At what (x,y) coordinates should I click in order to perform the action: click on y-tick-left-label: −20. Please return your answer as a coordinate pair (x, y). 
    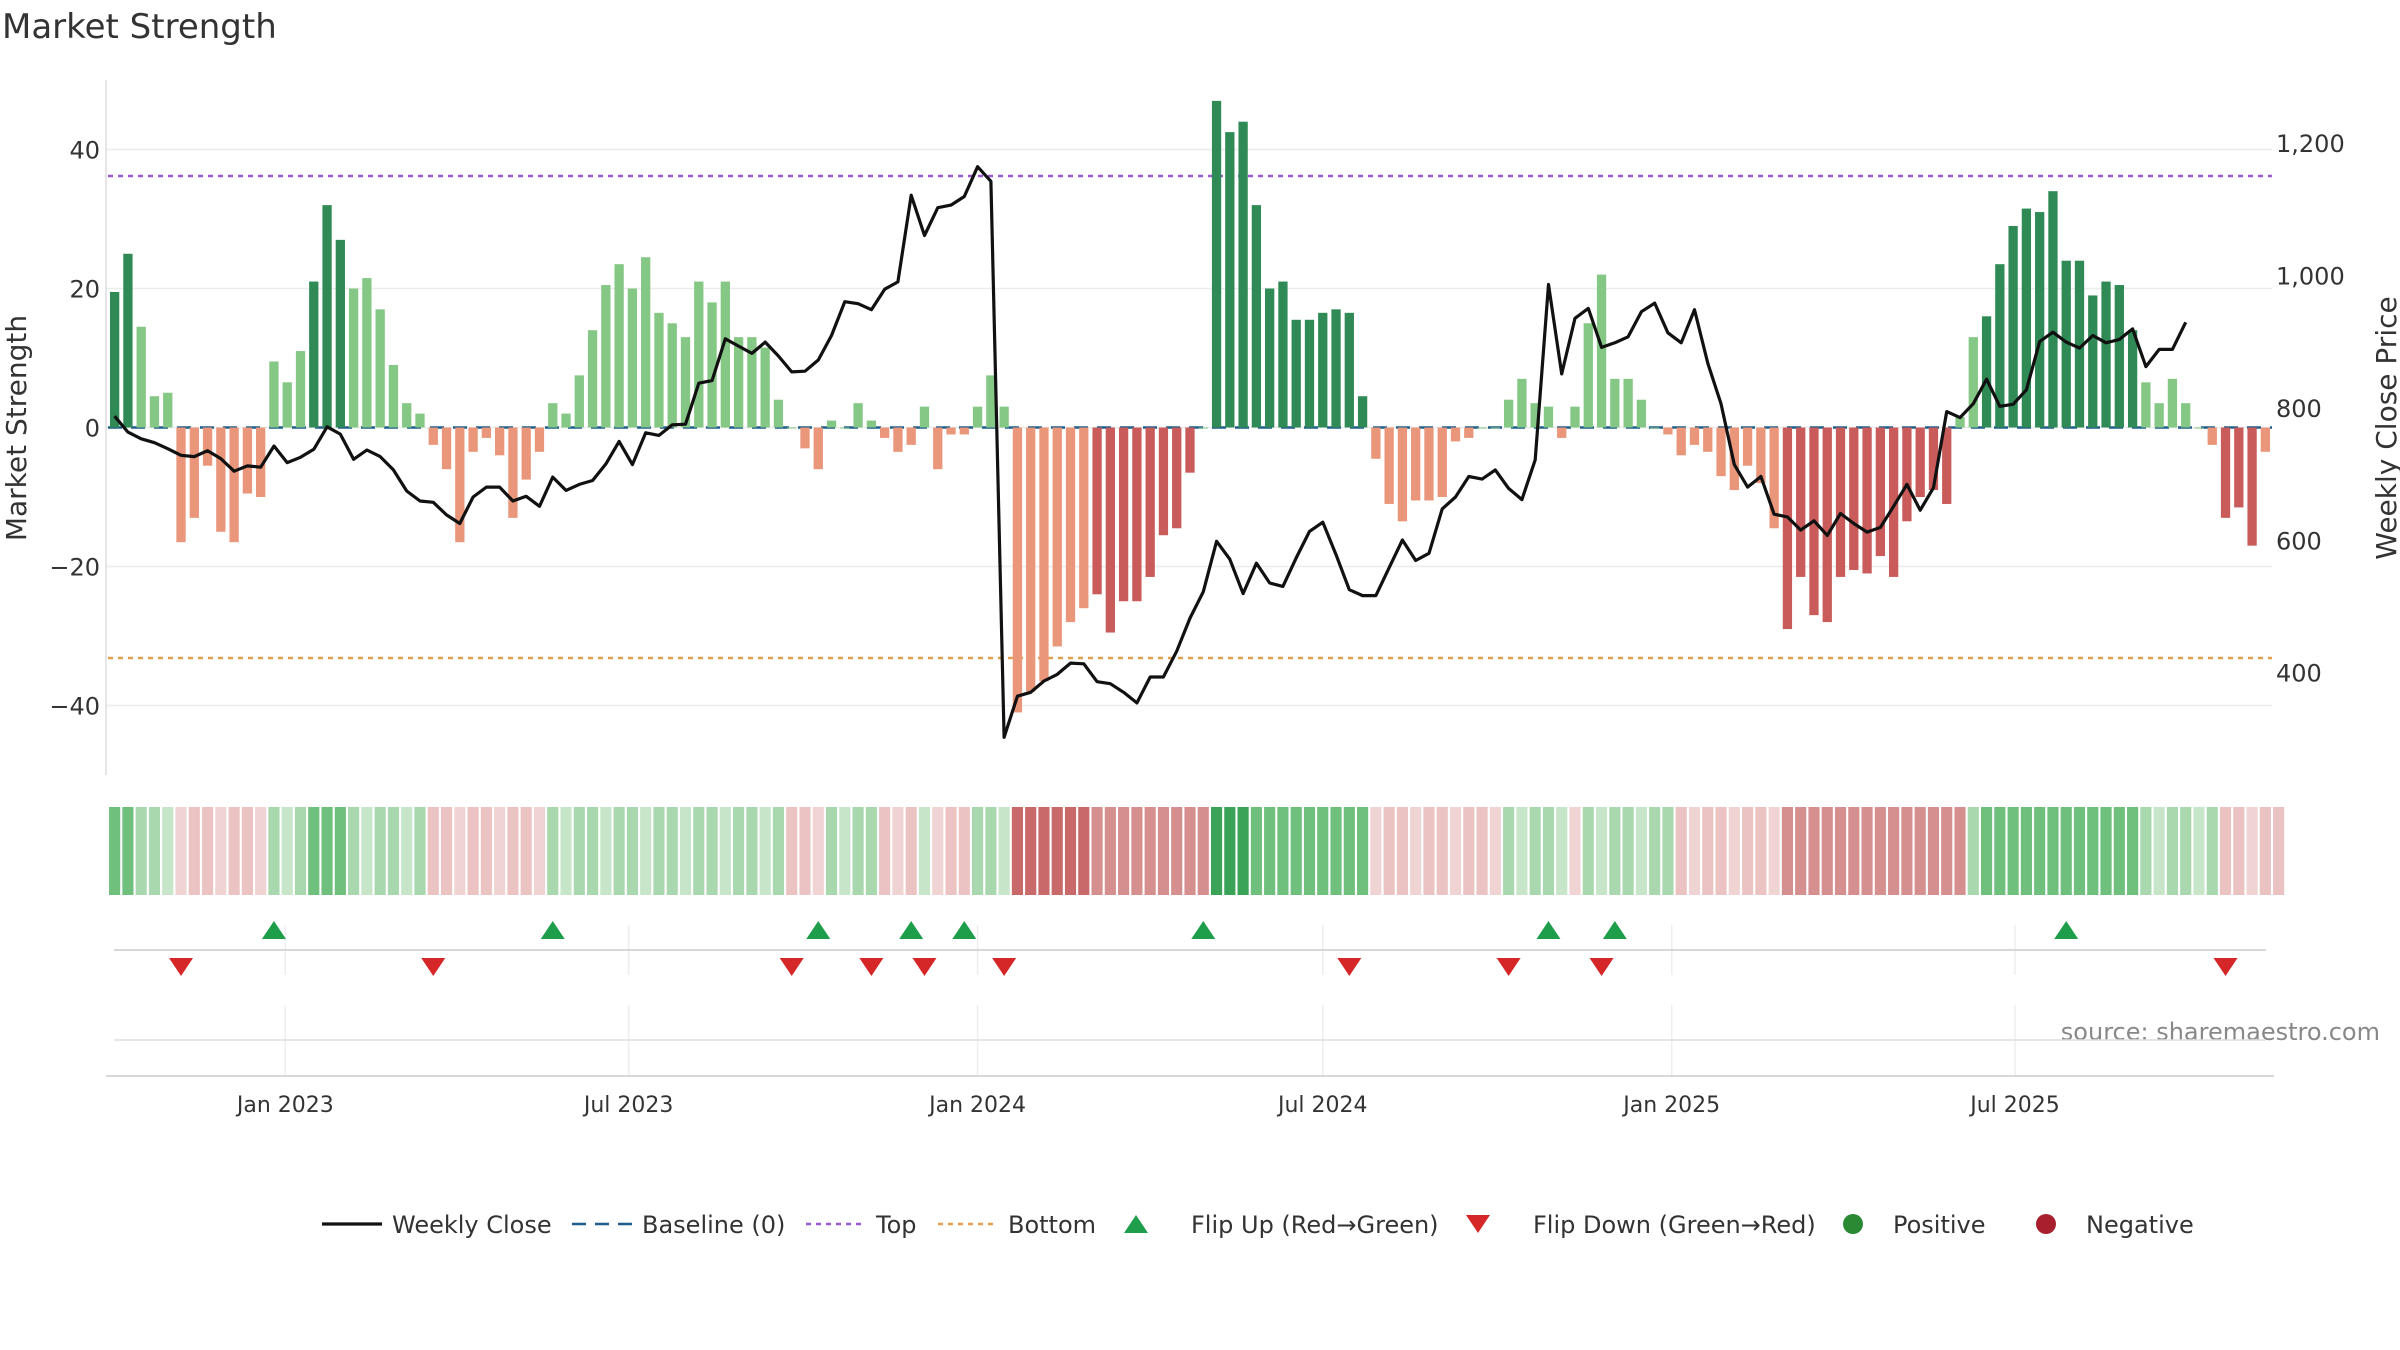
    Looking at the image, I should click on (74, 568).